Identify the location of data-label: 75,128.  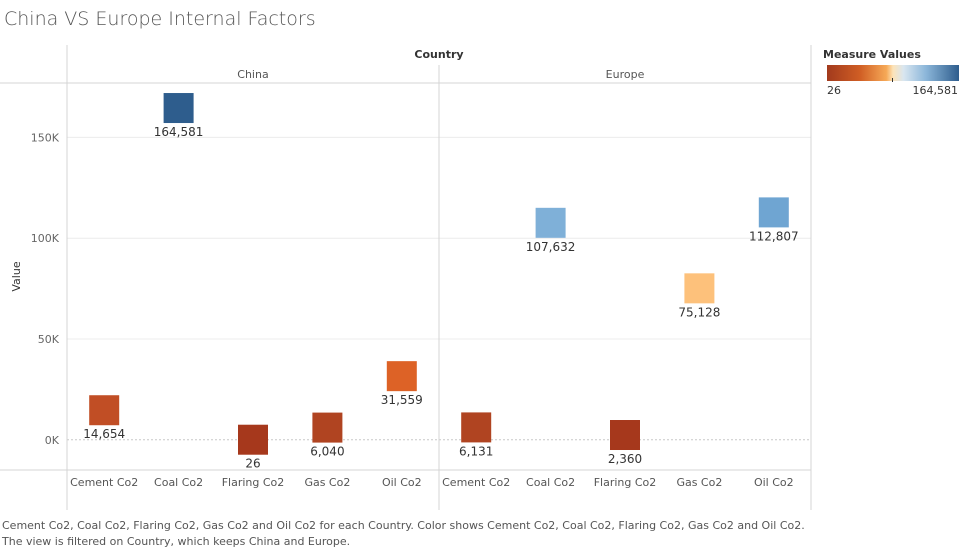
(699, 312).